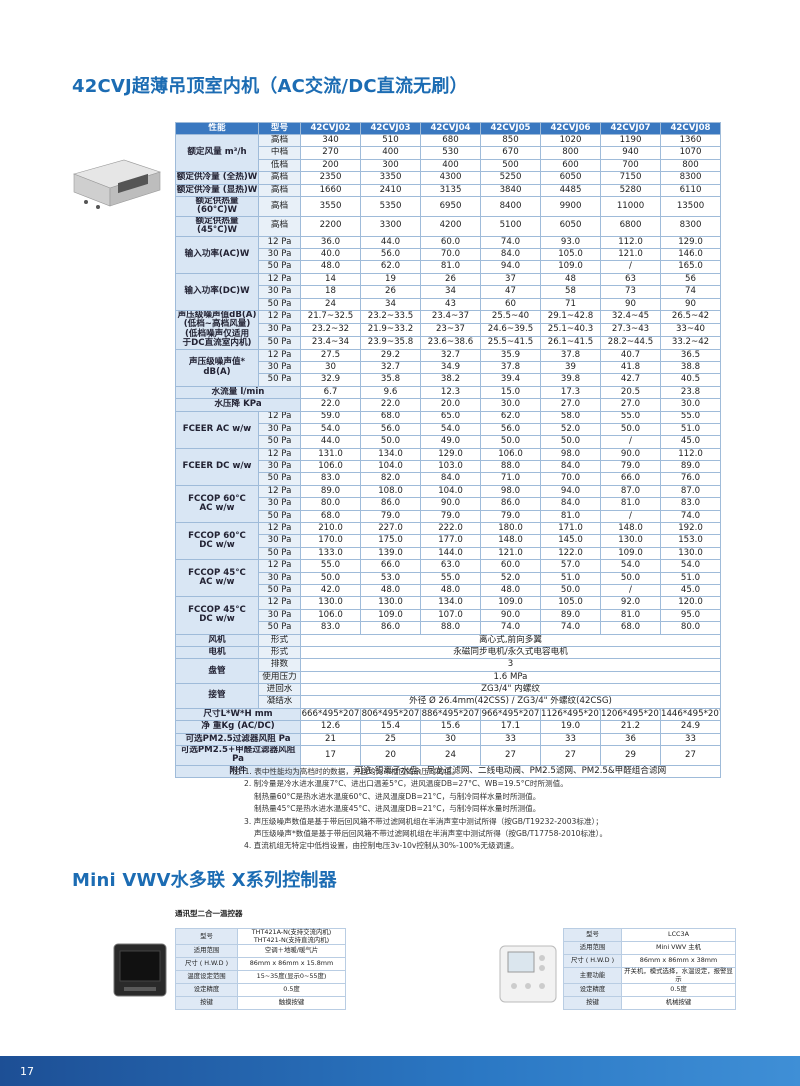  I want to click on value-cell: 131.0, so click(330, 454).